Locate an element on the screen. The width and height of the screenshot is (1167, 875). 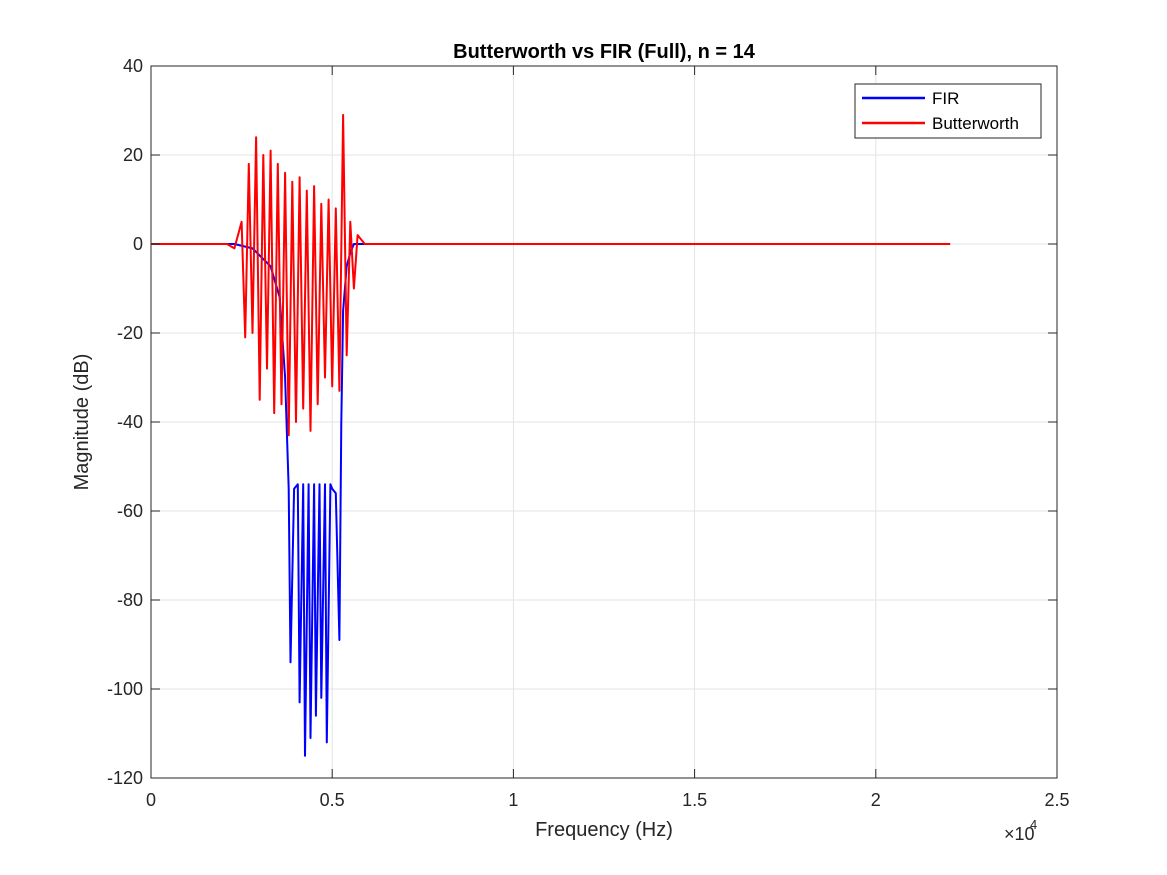
x-tick-label: 0.5 is located at coordinates (332, 800).